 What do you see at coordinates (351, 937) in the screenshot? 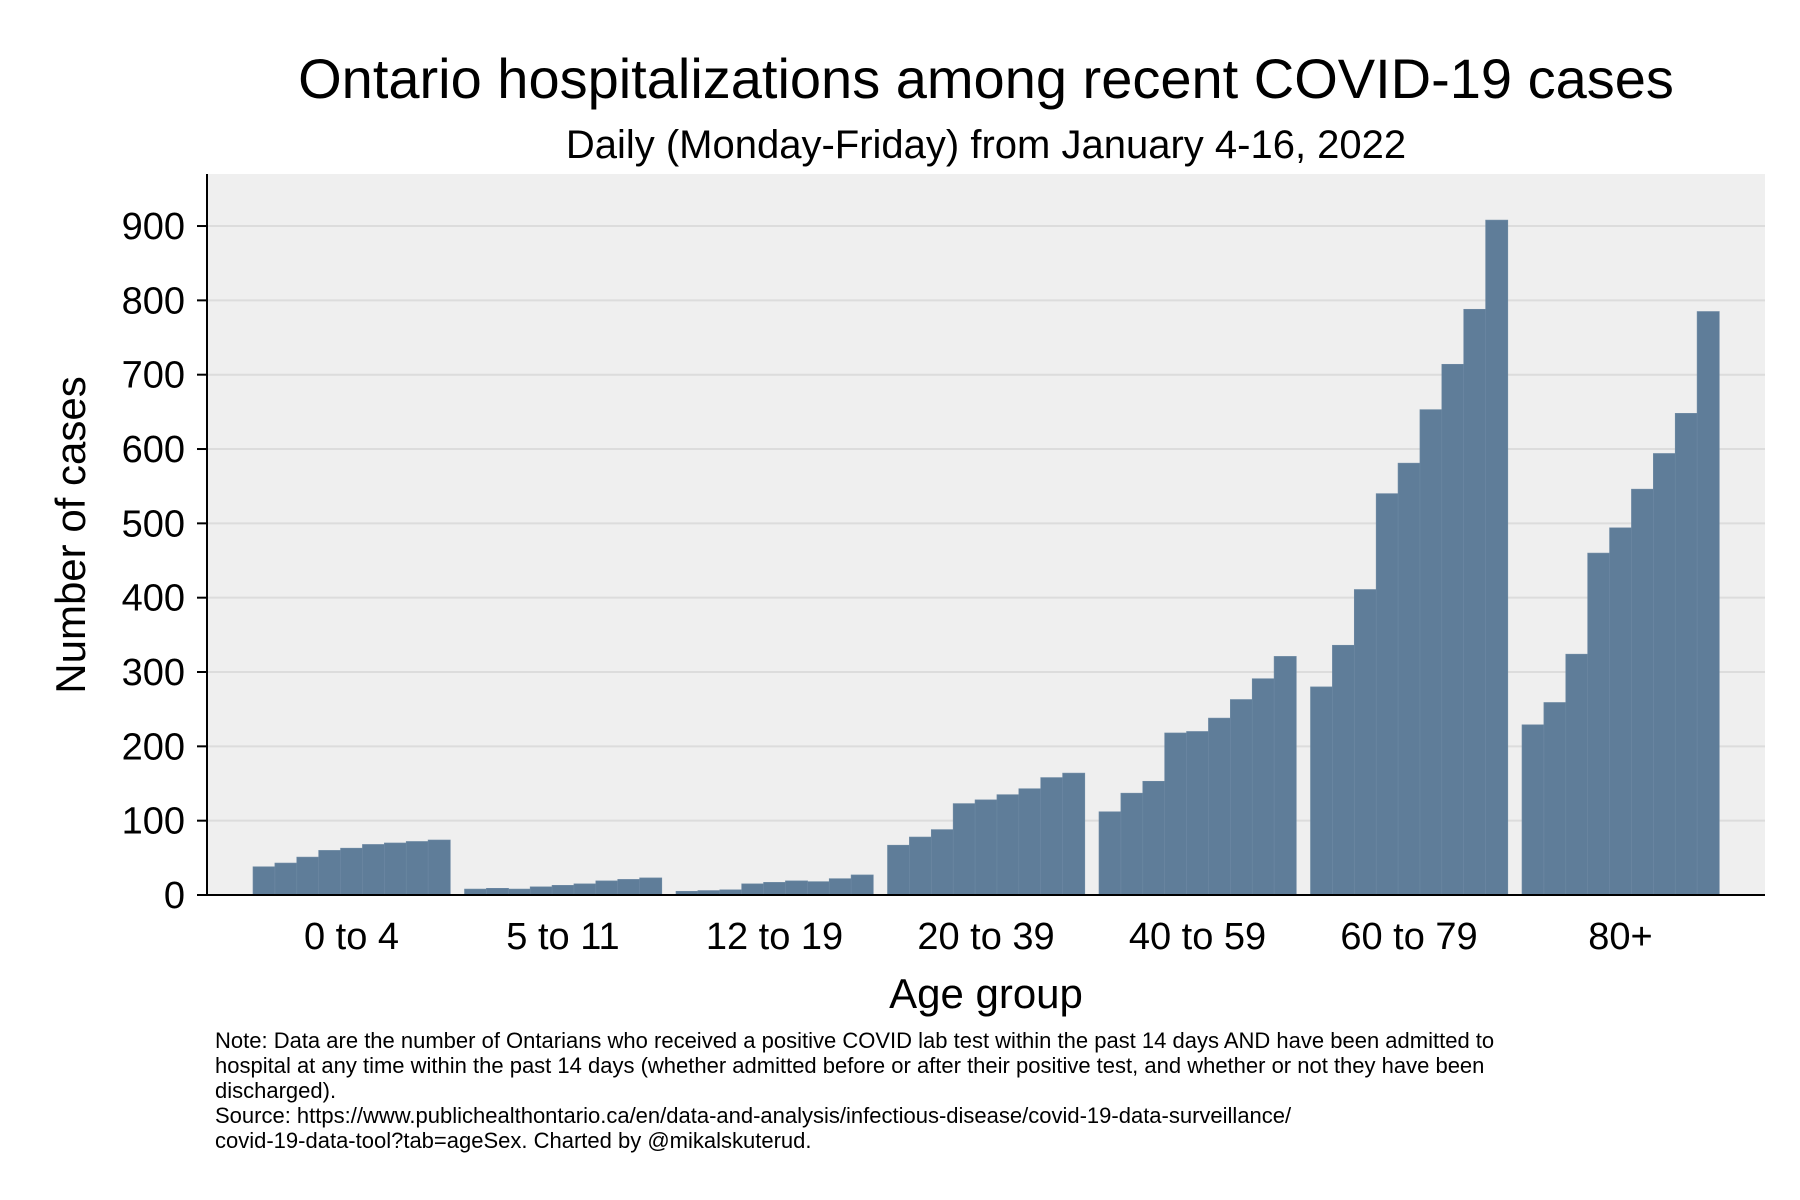
I see `x-tick-label: 0 to 4` at bounding box center [351, 937].